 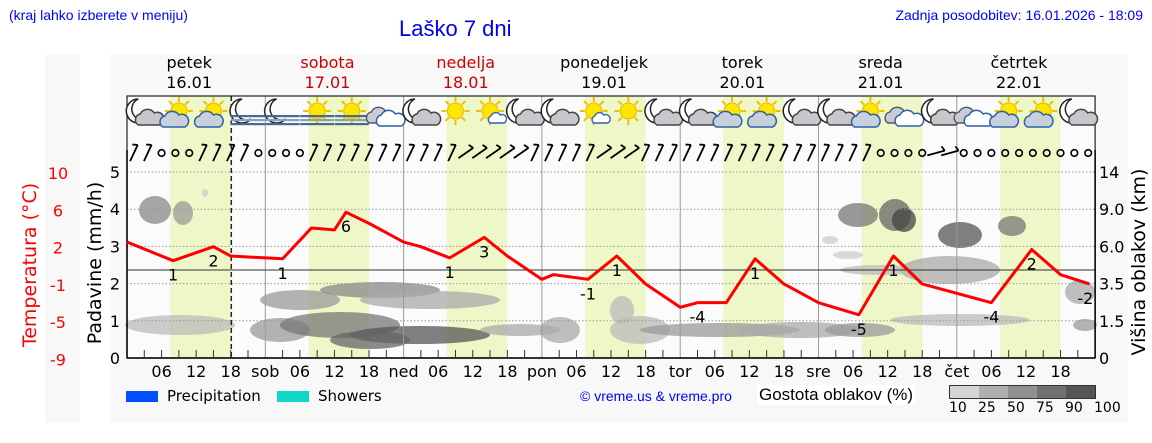 I want to click on precip-tick: 3, so click(x=115, y=246).